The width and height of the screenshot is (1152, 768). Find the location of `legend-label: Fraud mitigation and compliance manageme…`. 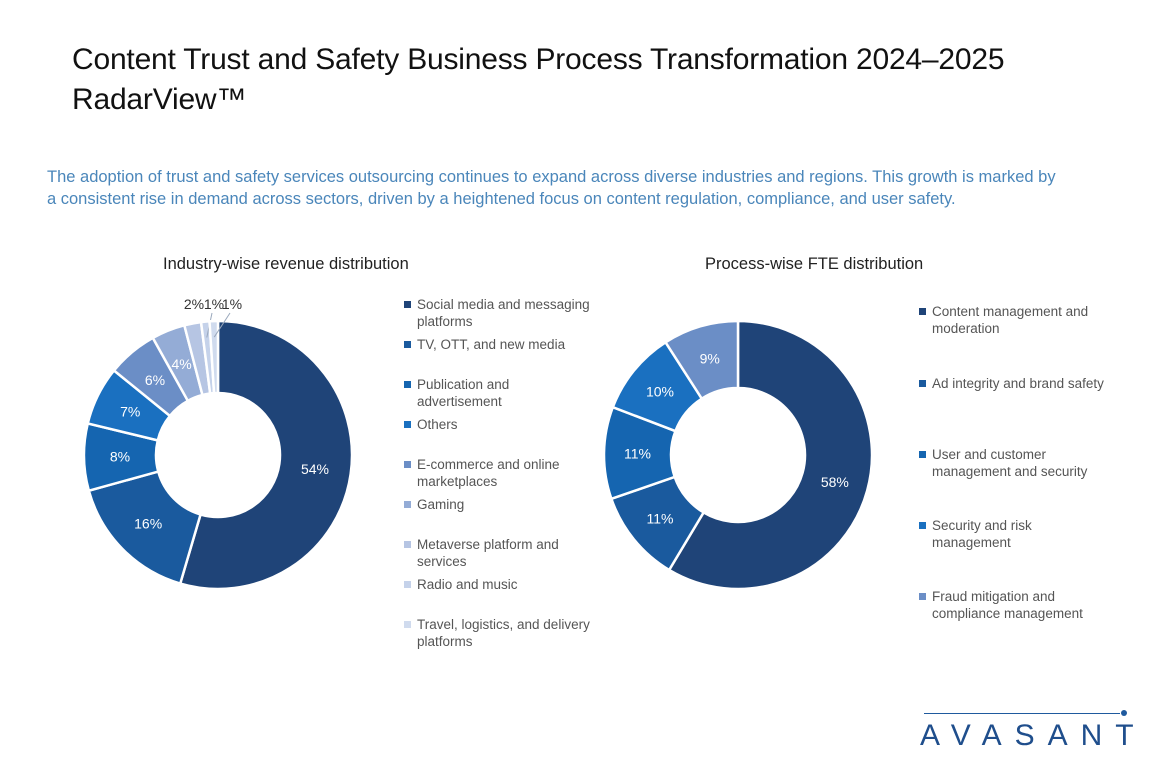

legend-label: Fraud mitigation and compliance manageme… is located at coordinates (1007, 605).